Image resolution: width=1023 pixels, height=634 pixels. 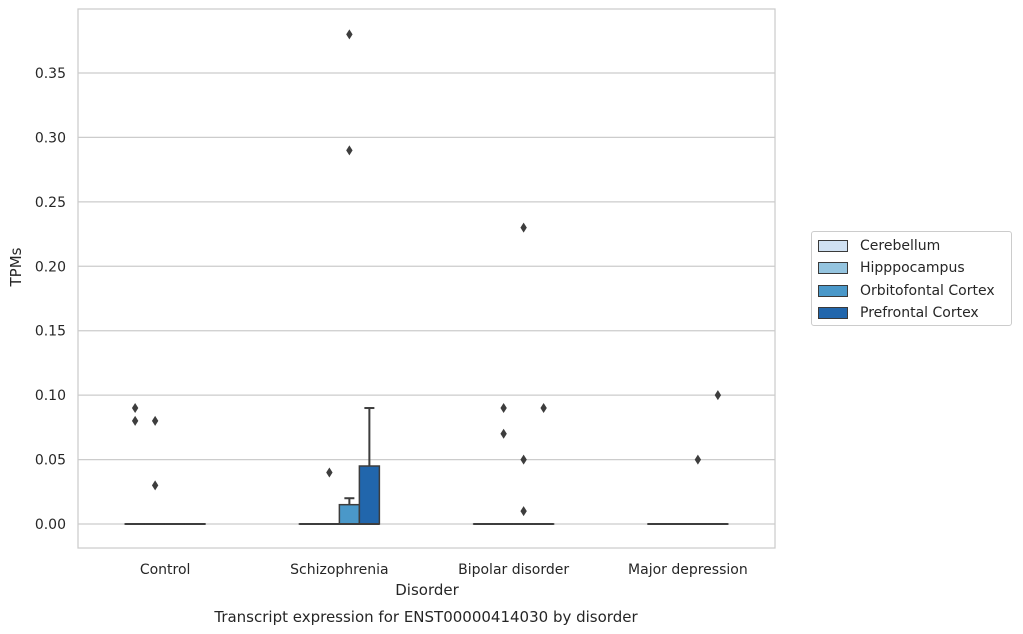 What do you see at coordinates (50, 396) in the screenshot?
I see `y-tick-label: 0.10` at bounding box center [50, 396].